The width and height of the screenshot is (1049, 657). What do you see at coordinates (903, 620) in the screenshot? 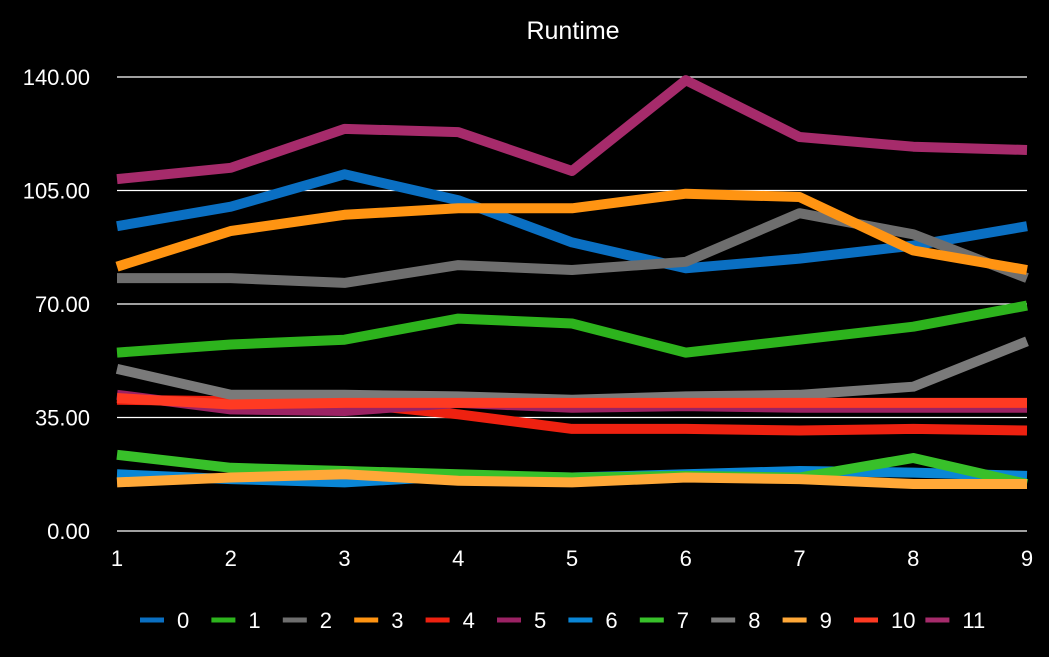
I see `legend-label: 10` at bounding box center [903, 620].